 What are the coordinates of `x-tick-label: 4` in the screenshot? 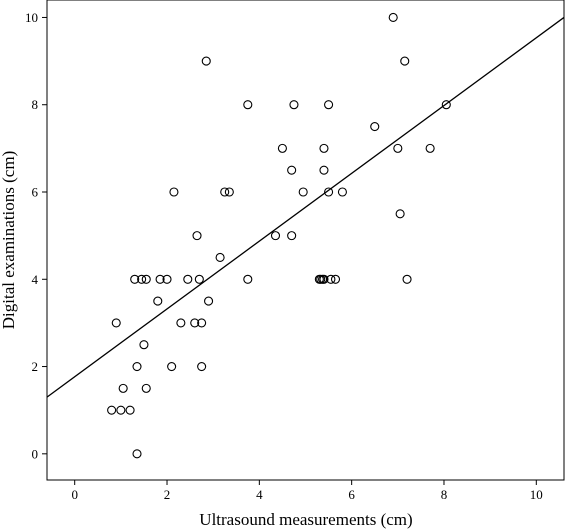 It's located at (259, 494).